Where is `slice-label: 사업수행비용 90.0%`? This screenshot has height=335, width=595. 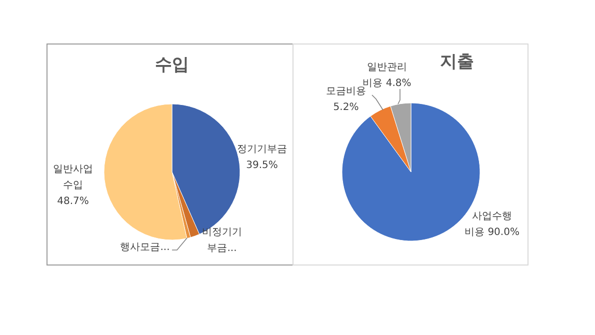
slice-label: 사업수행비용 90.0% is located at coordinates (492, 224).